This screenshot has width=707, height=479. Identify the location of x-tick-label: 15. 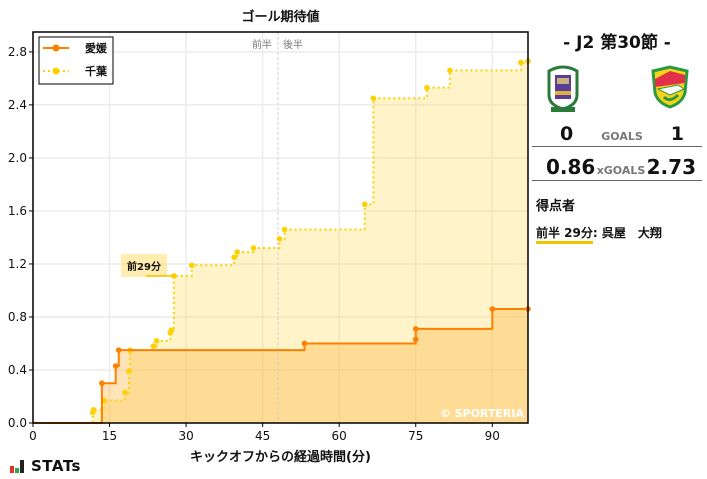
(109, 436).